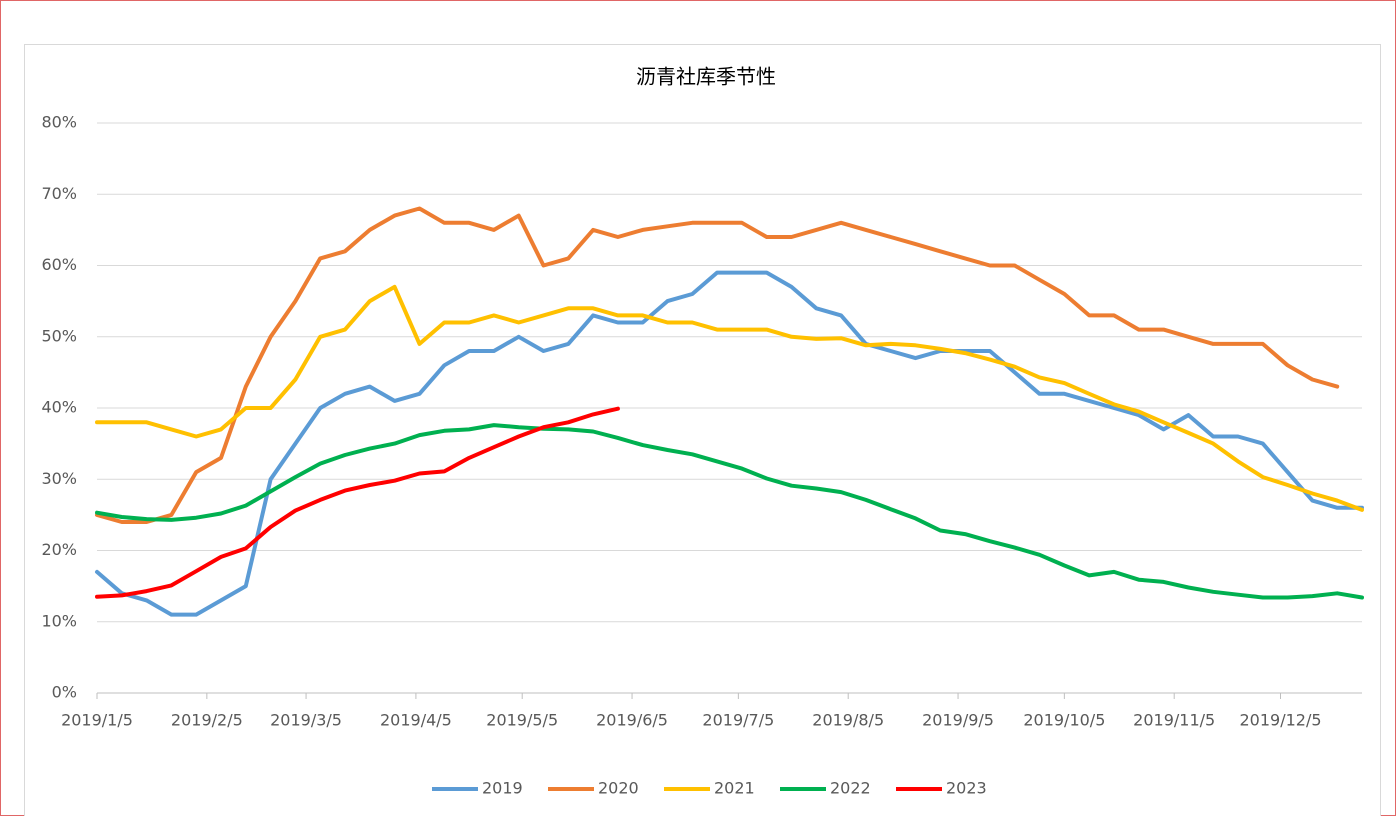 This screenshot has width=1396, height=816. What do you see at coordinates (59, 193) in the screenshot?
I see `y-tick-label: 70%` at bounding box center [59, 193].